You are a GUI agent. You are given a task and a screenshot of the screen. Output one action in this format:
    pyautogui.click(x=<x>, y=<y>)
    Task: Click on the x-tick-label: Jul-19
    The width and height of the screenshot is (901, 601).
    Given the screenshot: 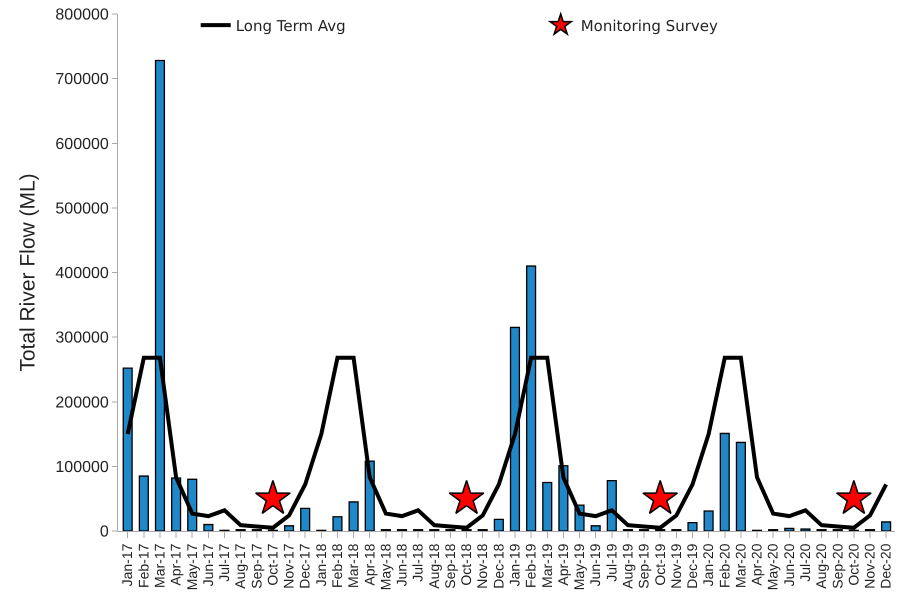 What is the action you would take?
    pyautogui.click(x=611, y=562)
    